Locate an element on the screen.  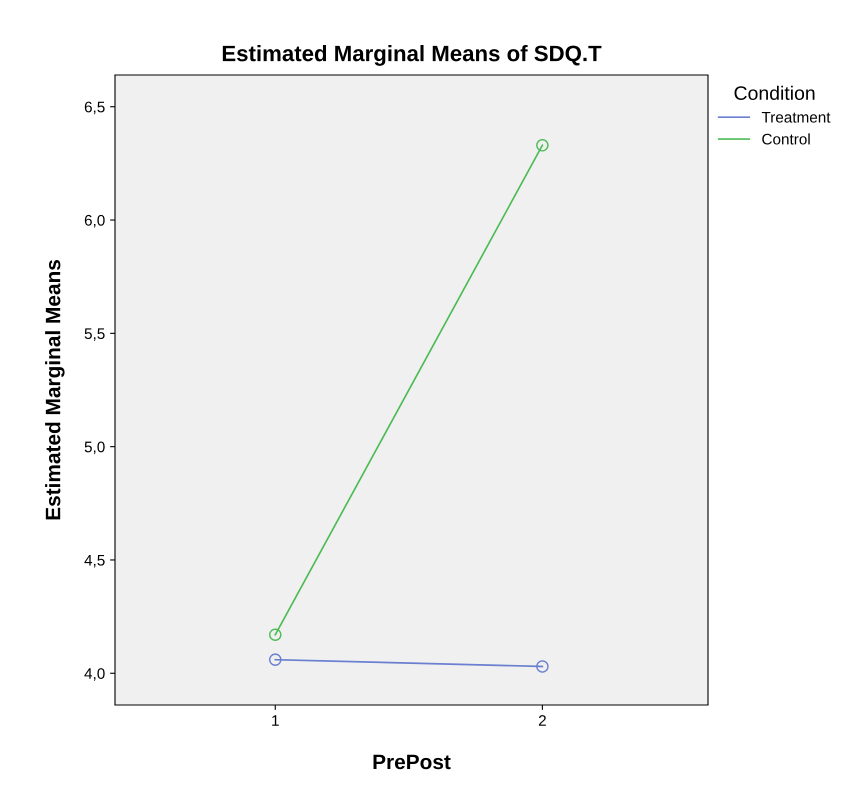
y-tick-label: 4,5 is located at coordinates (94, 561).